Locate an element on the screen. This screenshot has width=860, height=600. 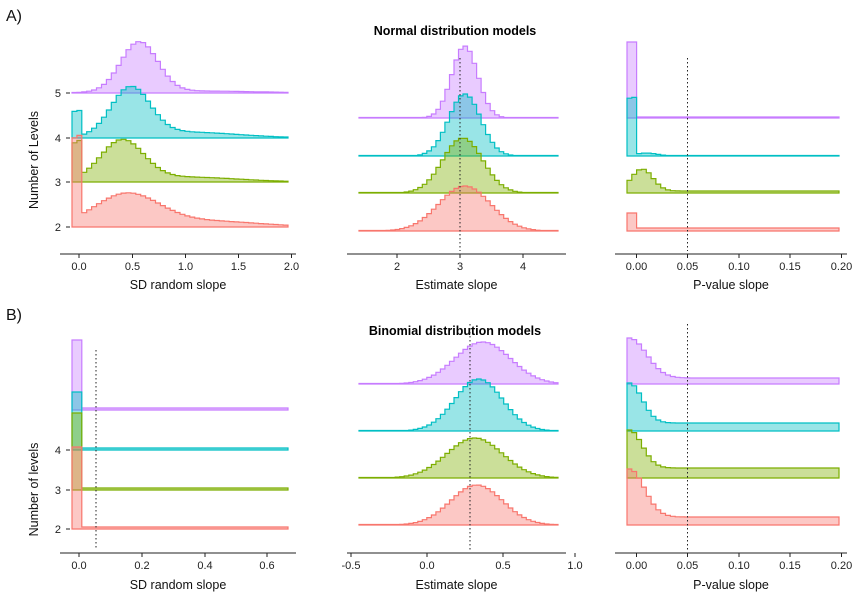
x-tick-label: 0.4 is located at coordinates (204, 566).